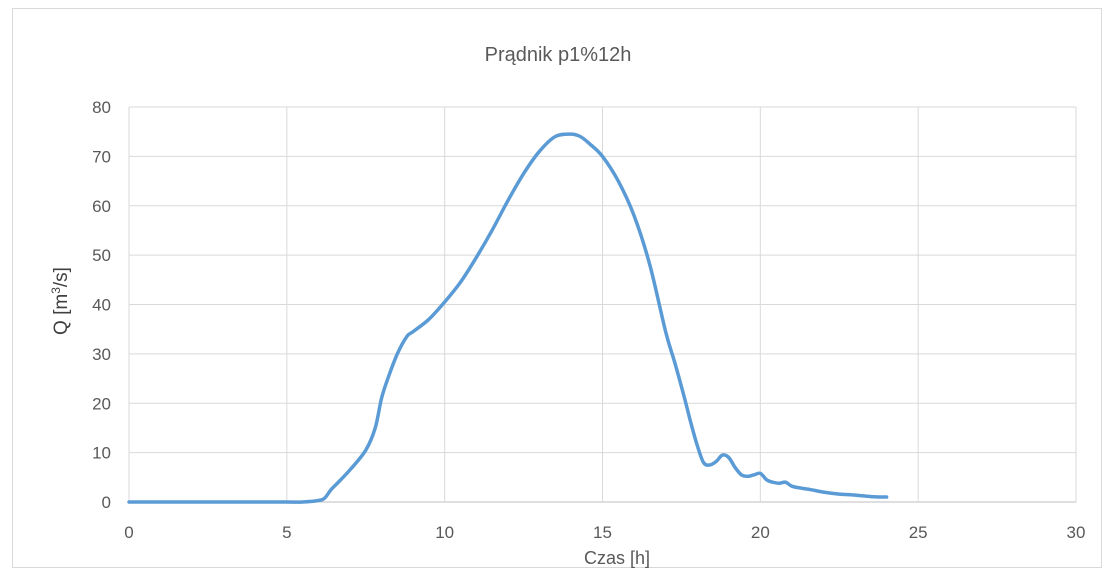 This screenshot has width=1108, height=569. I want to click on x-tick-label: 25, so click(918, 532).